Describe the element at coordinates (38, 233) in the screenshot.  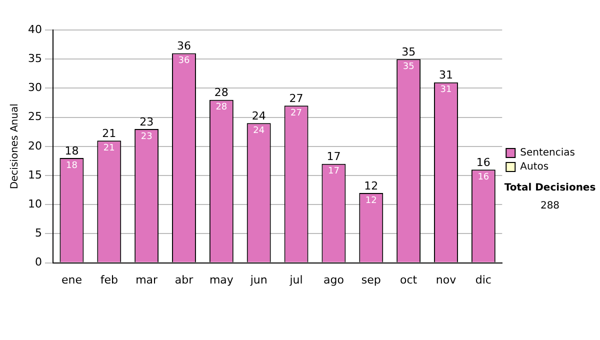
I see `y-tick-label: 5` at that location.